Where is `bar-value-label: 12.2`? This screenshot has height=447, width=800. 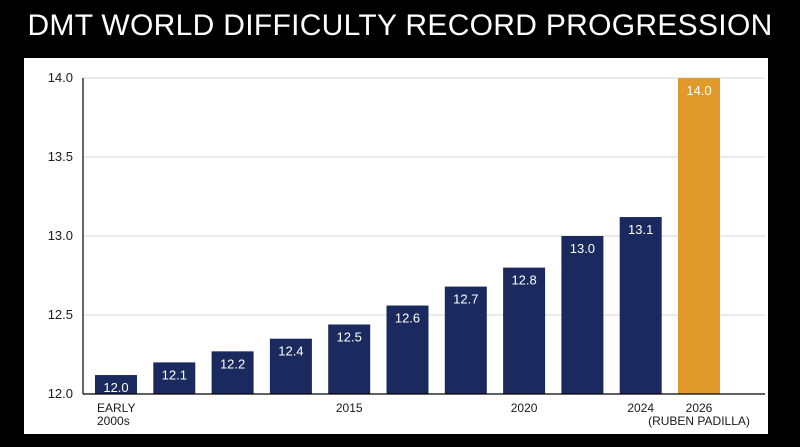
bar-value-label: 12.2 is located at coordinates (232, 363).